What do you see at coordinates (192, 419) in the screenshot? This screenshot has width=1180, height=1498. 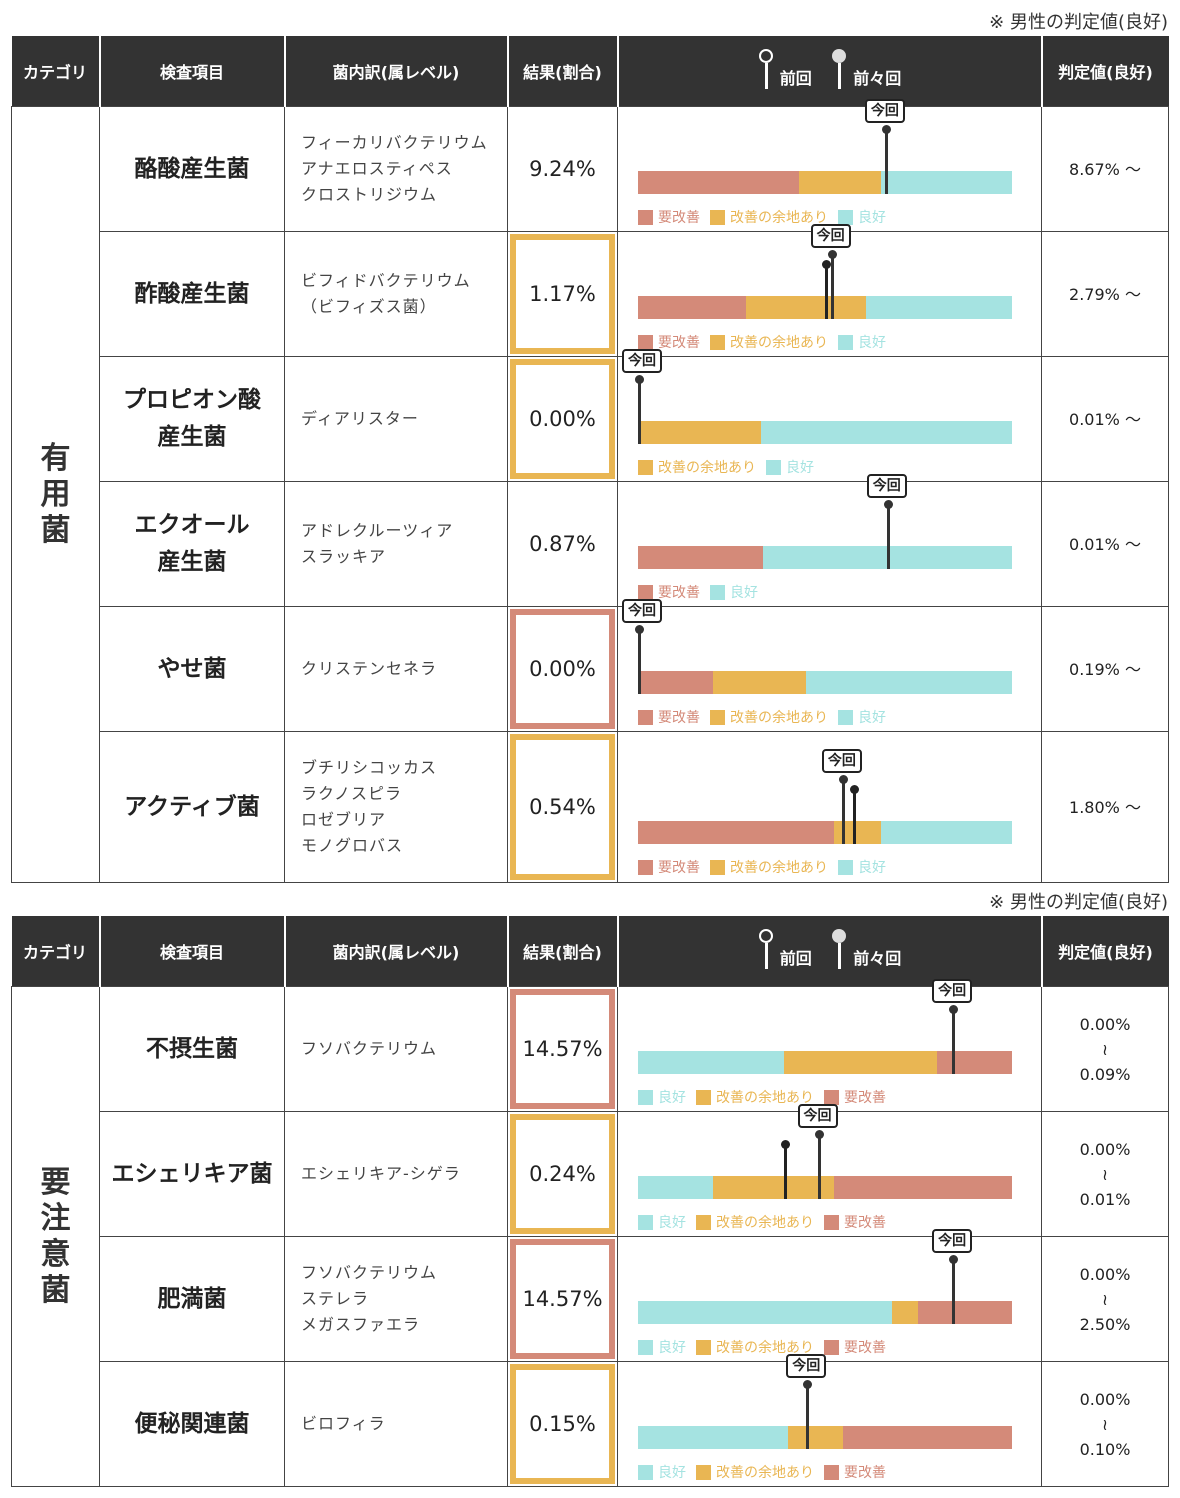 I see `item-name: プロピオン酸 産生菌` at bounding box center [192, 419].